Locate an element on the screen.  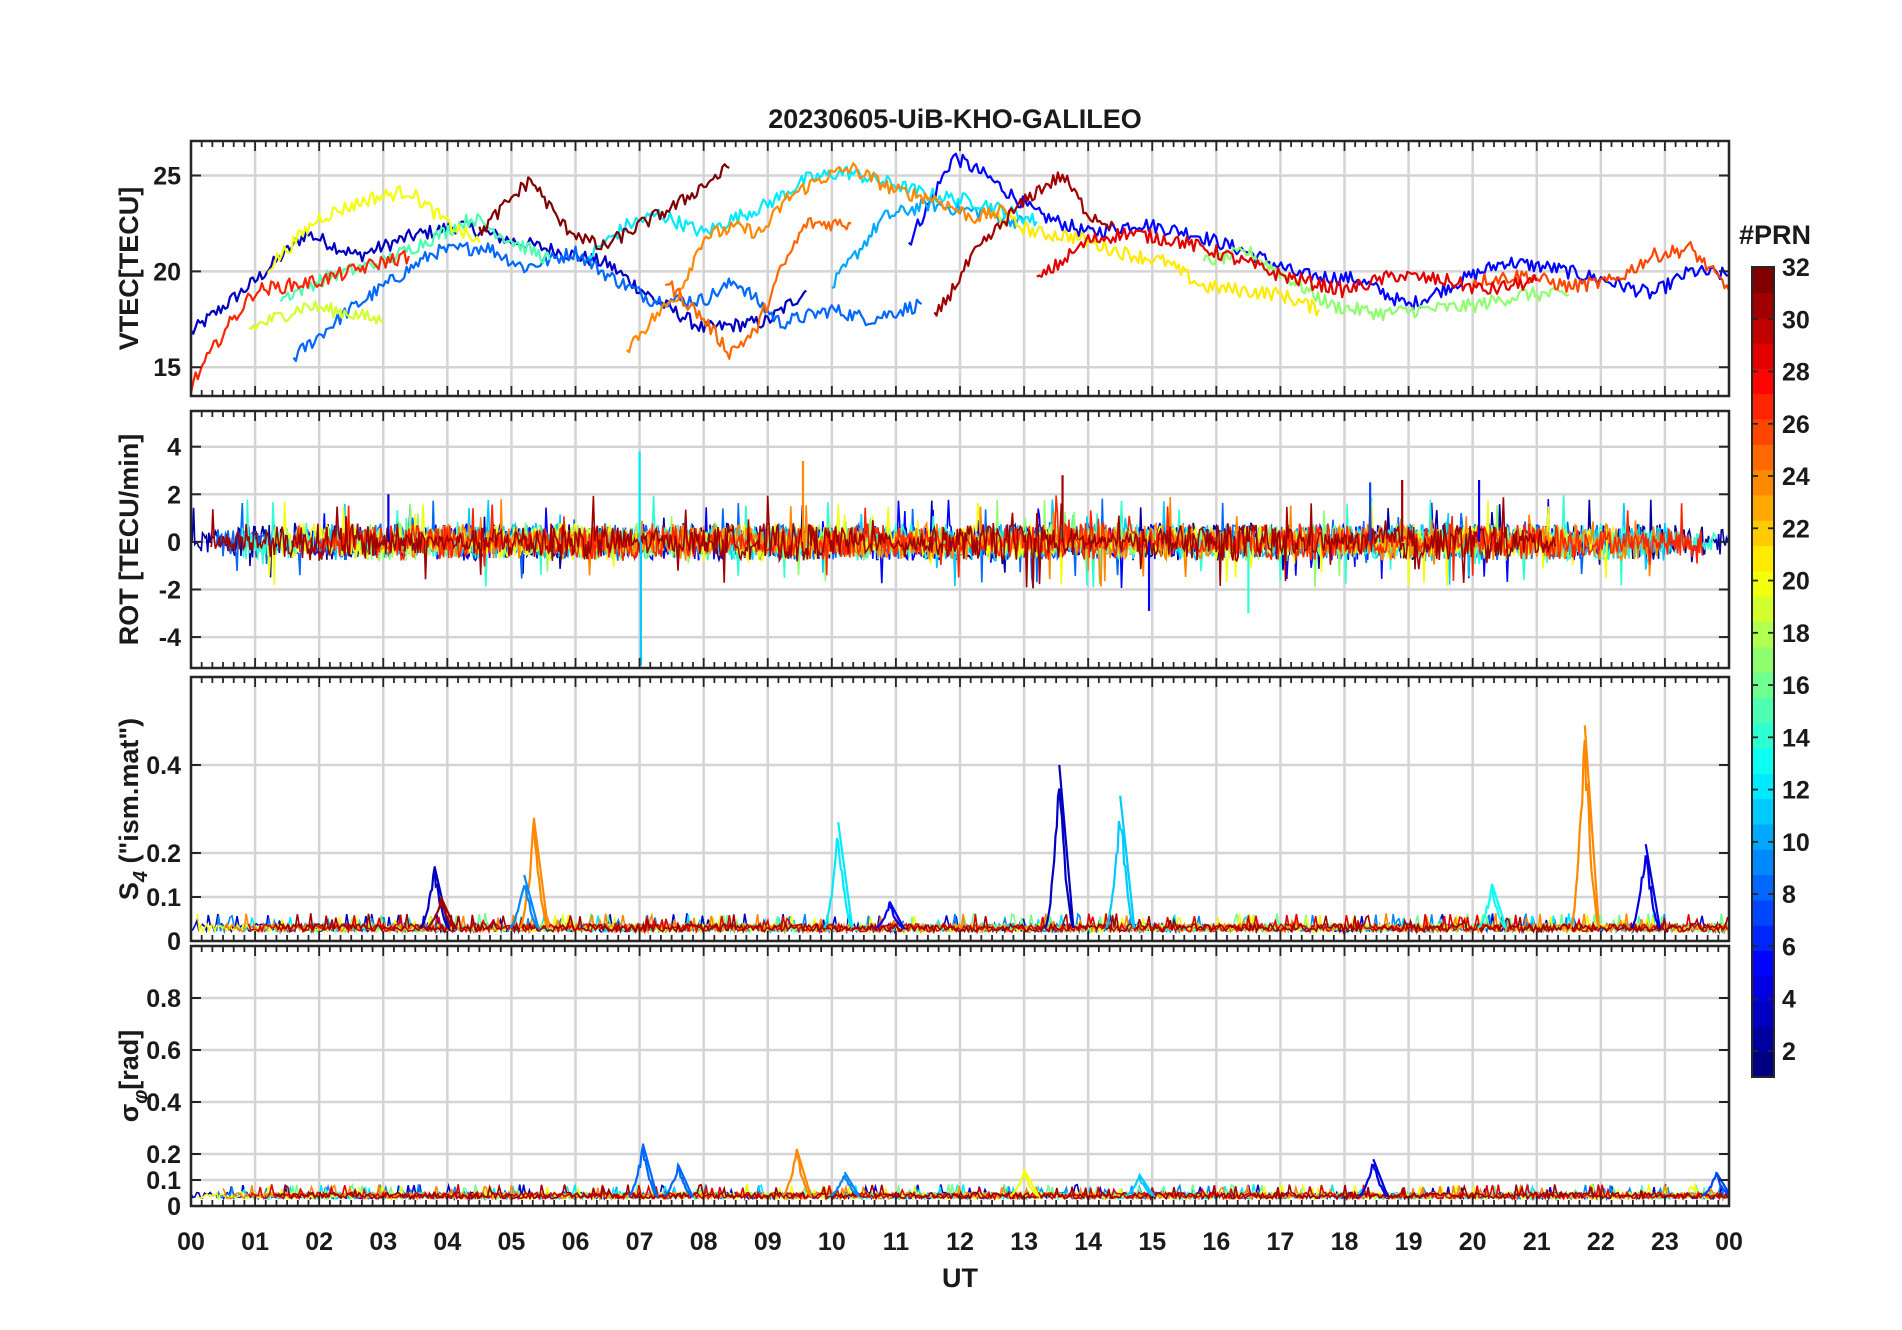
x-tick-label: 02 is located at coordinates (319, 1242).